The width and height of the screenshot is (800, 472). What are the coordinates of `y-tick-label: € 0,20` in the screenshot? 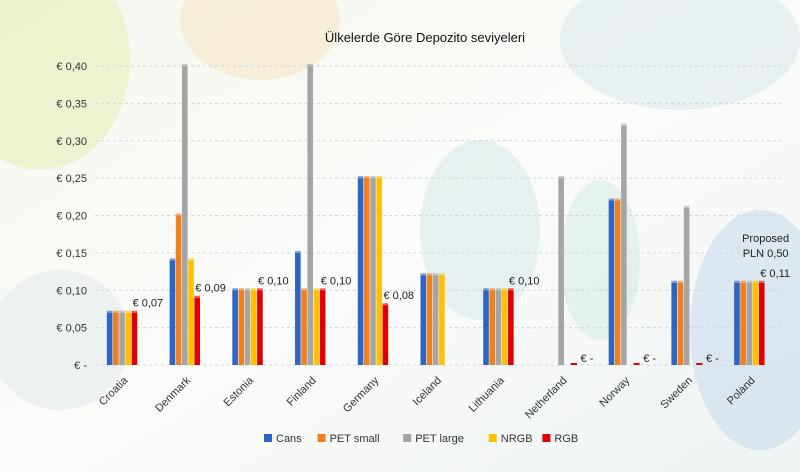 It's located at (71, 217).